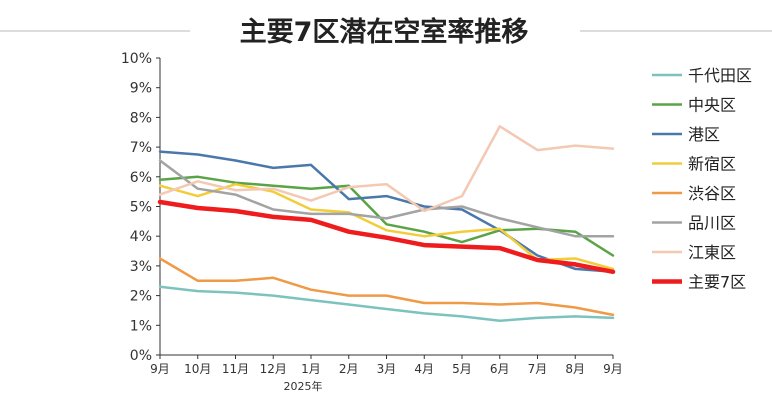 Image resolution: width=772 pixels, height=408 pixels. I want to click on x-tick-label: 8月, so click(575, 369).